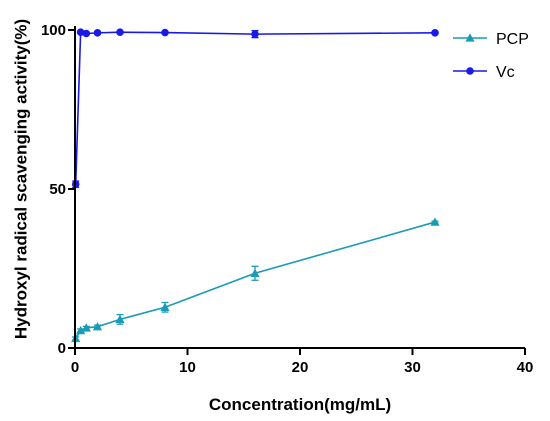  Describe the element at coordinates (57, 189) in the screenshot. I see `y-tick-label: 50` at that location.